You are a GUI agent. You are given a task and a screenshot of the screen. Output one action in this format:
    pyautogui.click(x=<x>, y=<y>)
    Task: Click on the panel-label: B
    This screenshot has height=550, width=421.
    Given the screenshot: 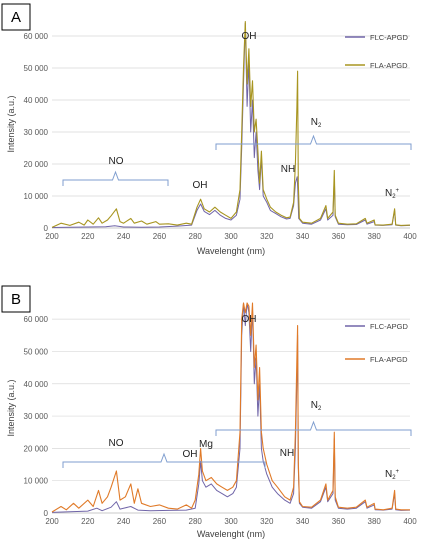 What is the action you would take?
    pyautogui.click(x=16, y=299)
    